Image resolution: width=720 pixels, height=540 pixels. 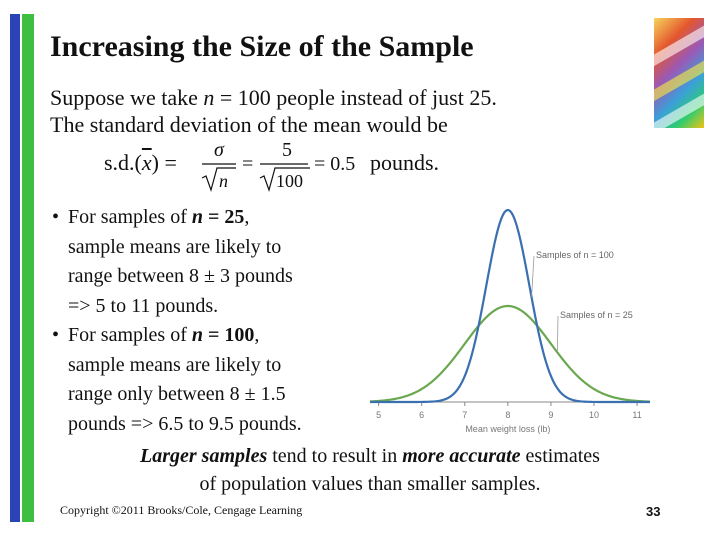 I want to click on corner-decoration-image, so click(x=679, y=73).